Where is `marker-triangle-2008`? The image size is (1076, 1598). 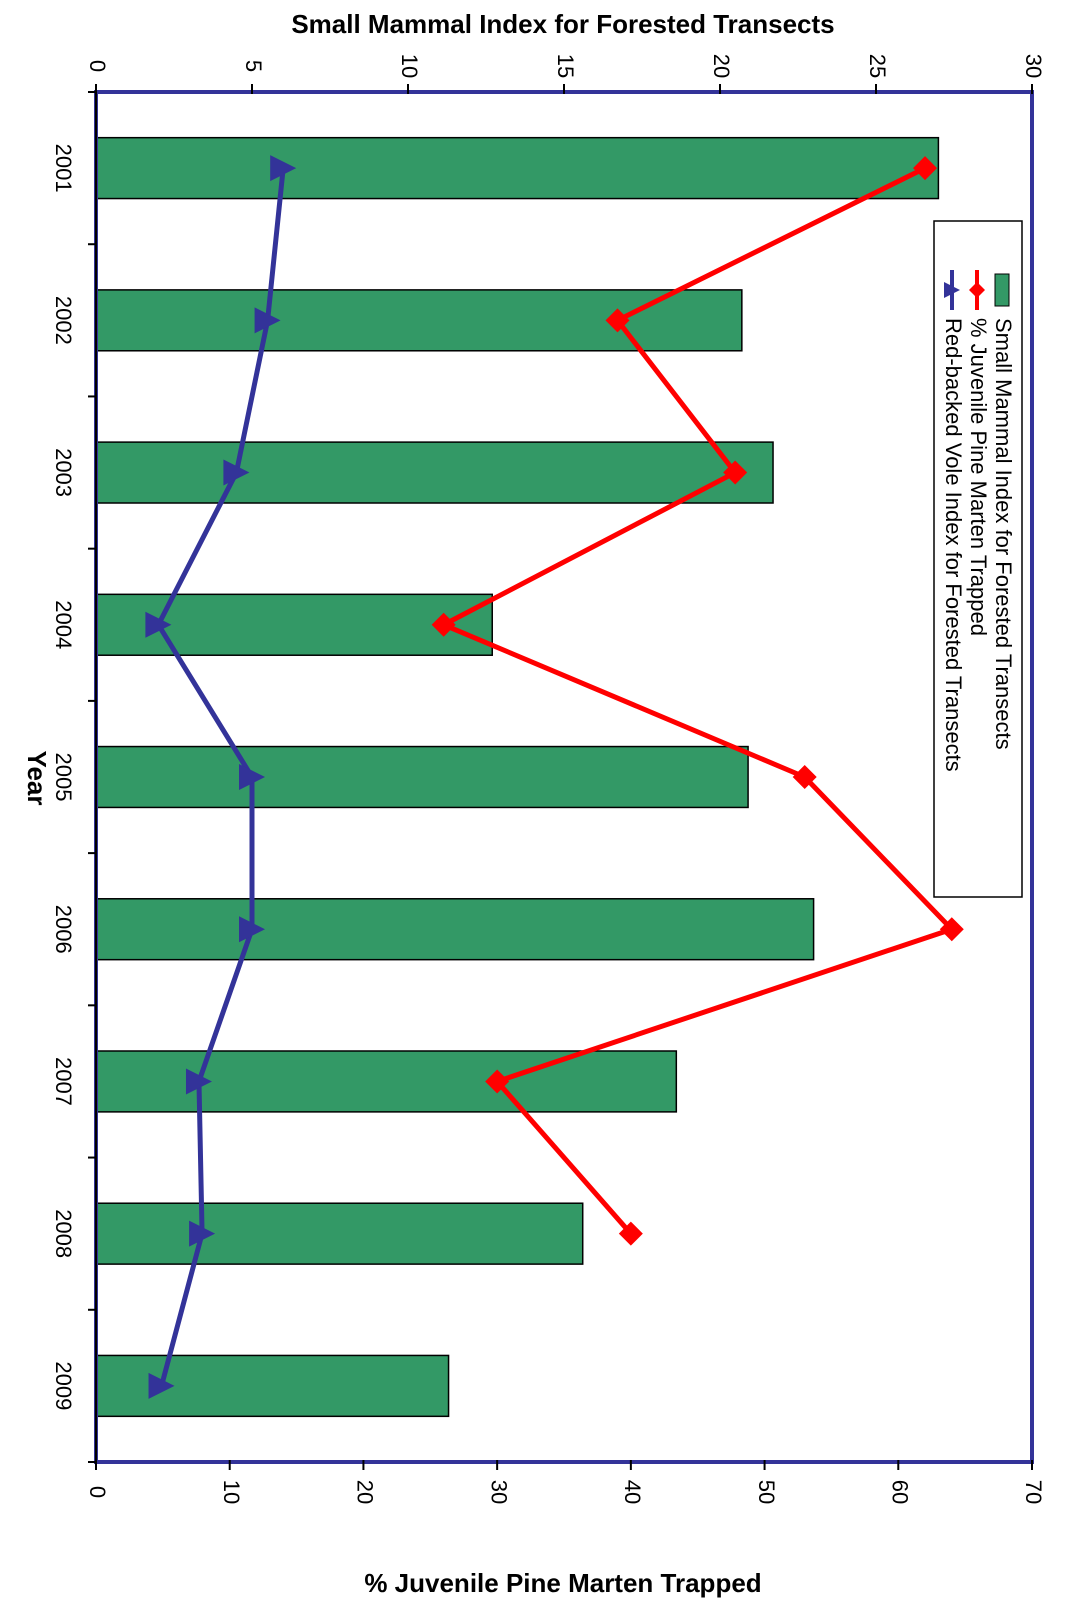
marker-triangle-2008 is located at coordinates (202, 1233).